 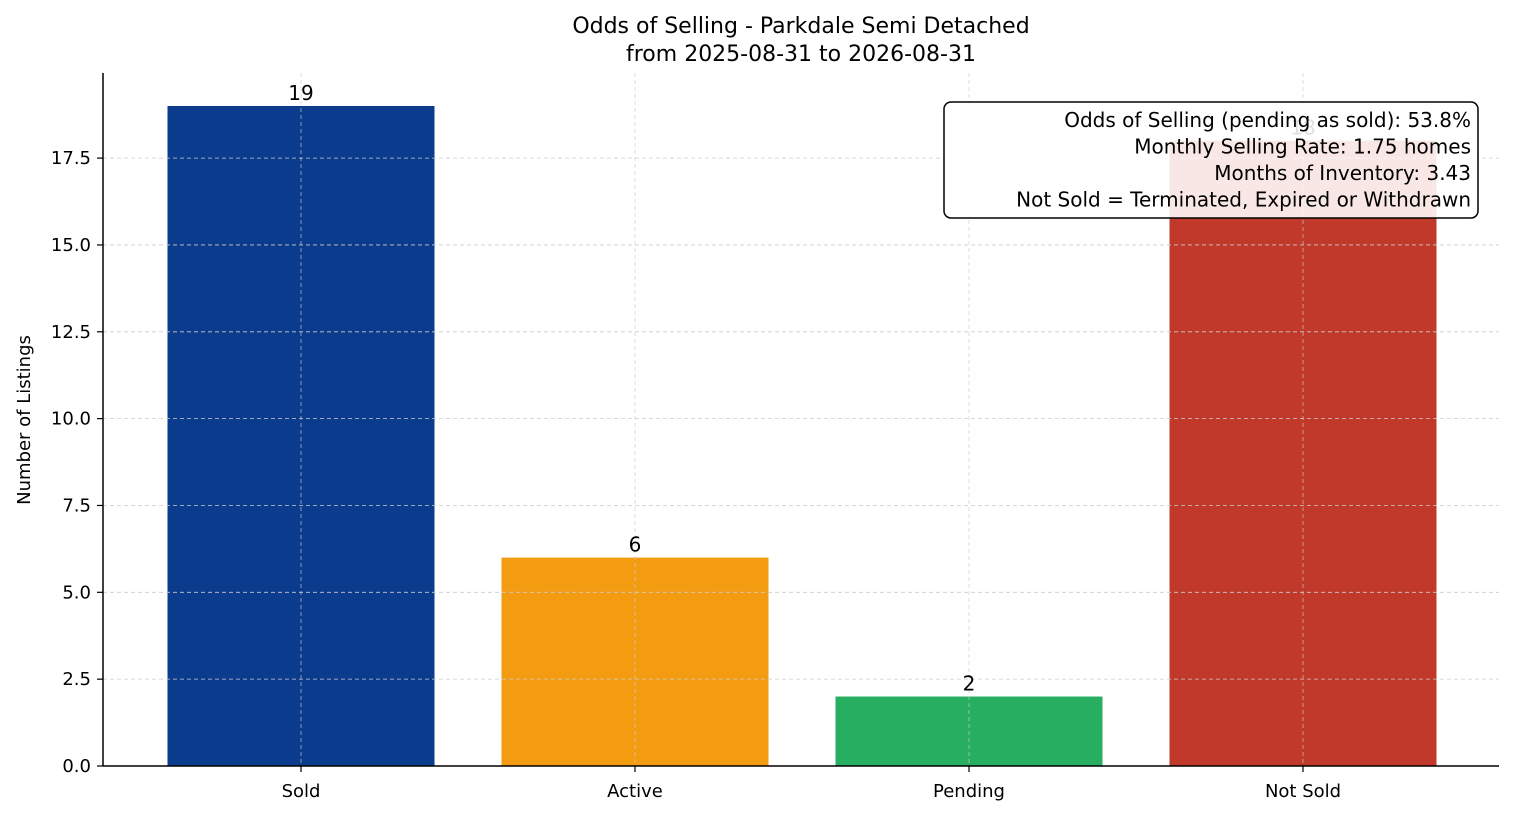 What do you see at coordinates (76, 766) in the screenshot?
I see `y-tick-label: 0.0` at bounding box center [76, 766].